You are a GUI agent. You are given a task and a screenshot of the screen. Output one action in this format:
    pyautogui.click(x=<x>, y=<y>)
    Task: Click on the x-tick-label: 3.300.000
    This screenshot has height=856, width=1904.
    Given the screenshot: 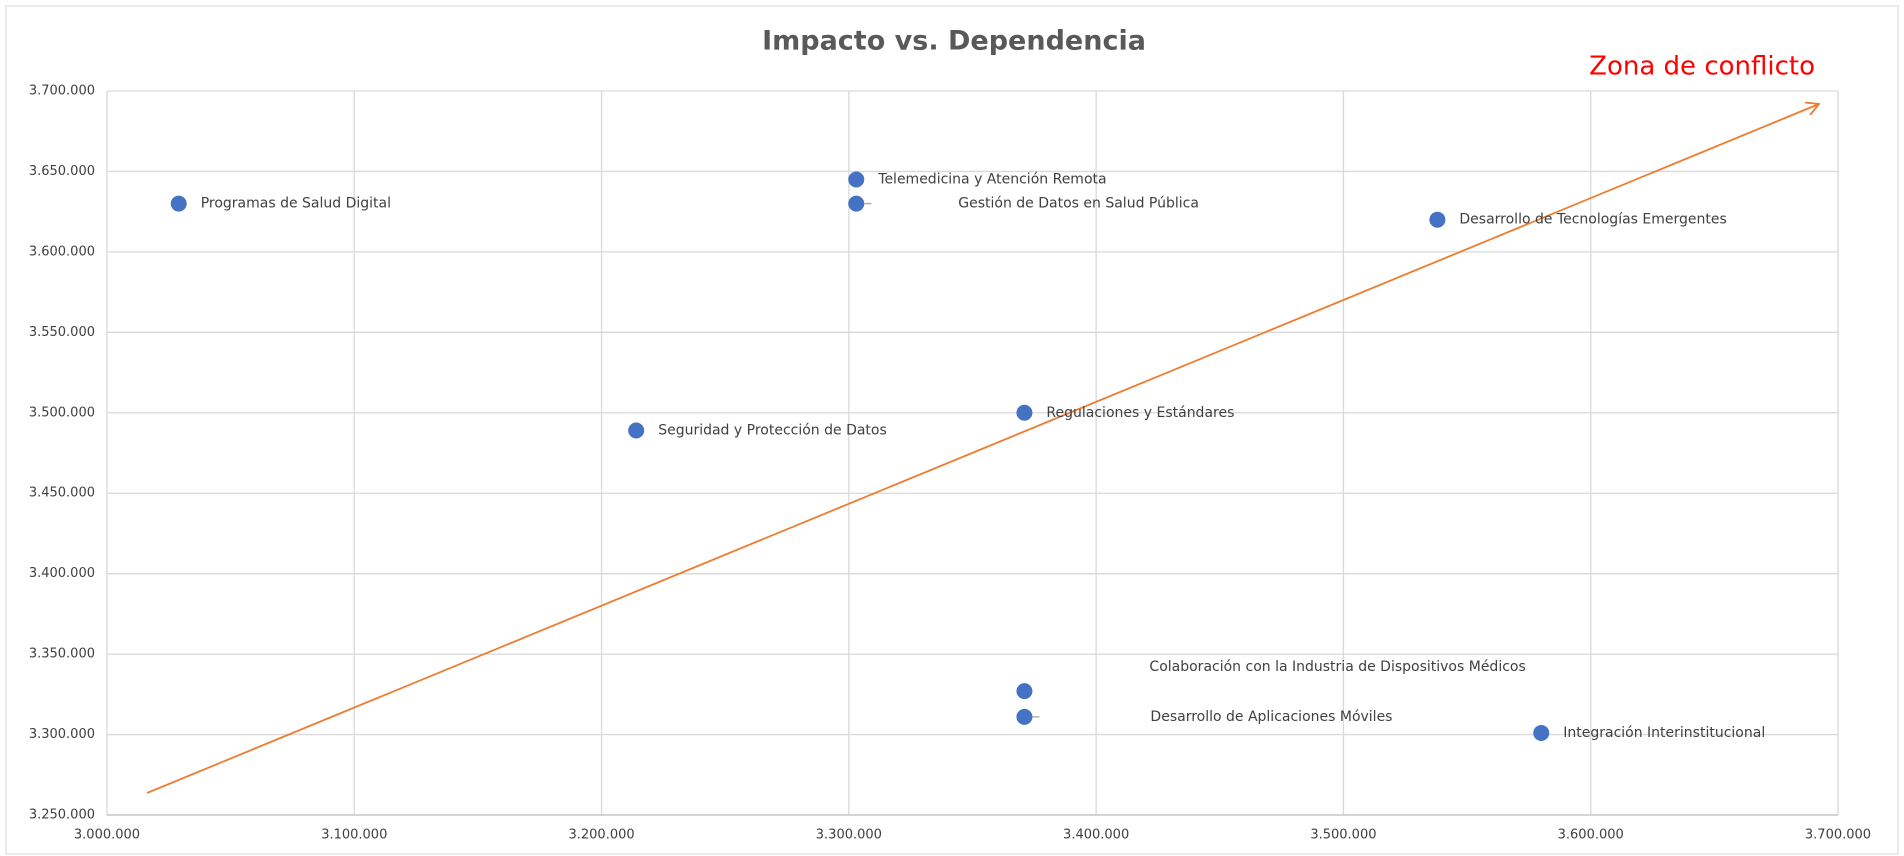 What is the action you would take?
    pyautogui.click(x=849, y=835)
    